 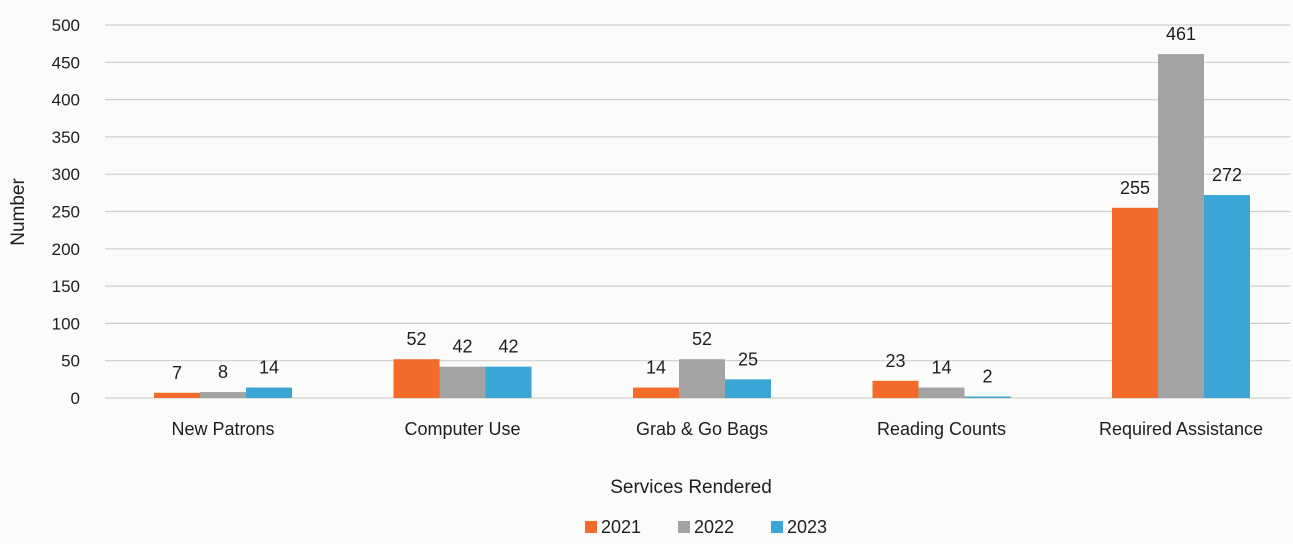 I want to click on legend-swatch-2021, so click(x=591, y=527).